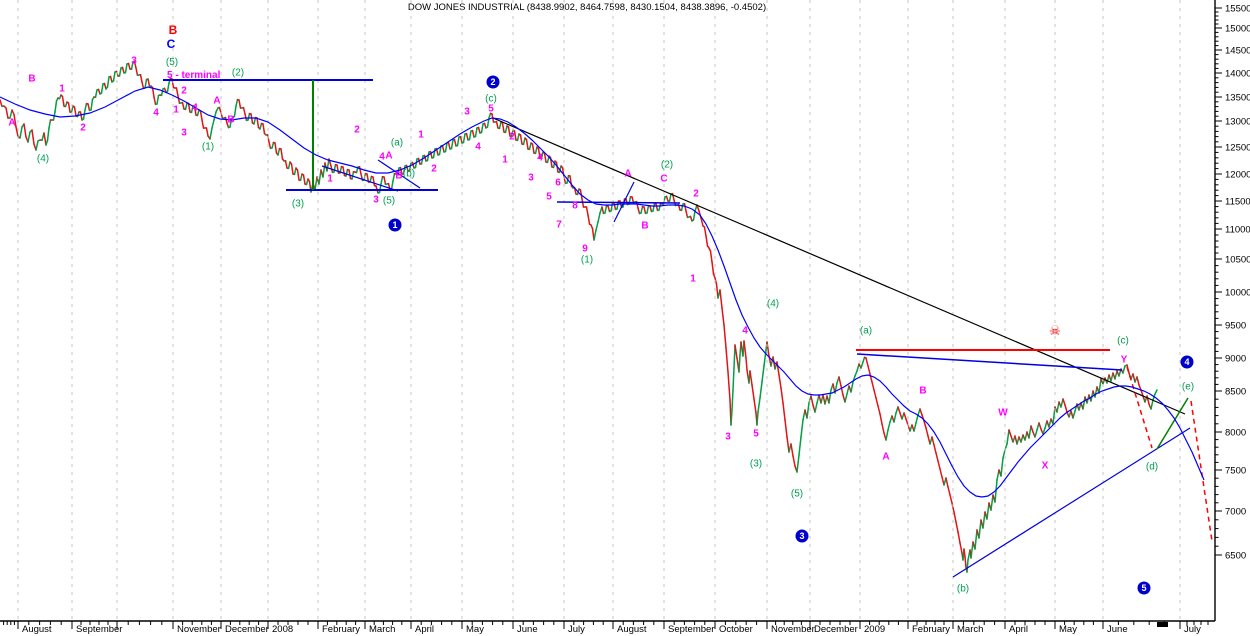 Image resolution: width=1250 pixels, height=636 pixels. Describe the element at coordinates (230, 120) in the screenshot. I see `wave-label: B` at that location.